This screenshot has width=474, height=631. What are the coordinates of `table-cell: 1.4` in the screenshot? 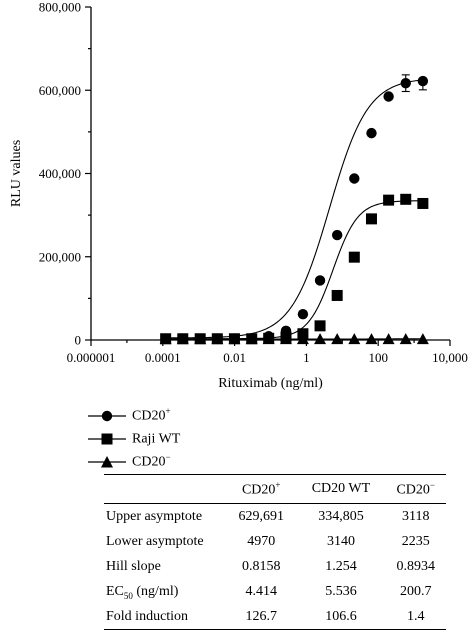 It's located at (415, 616).